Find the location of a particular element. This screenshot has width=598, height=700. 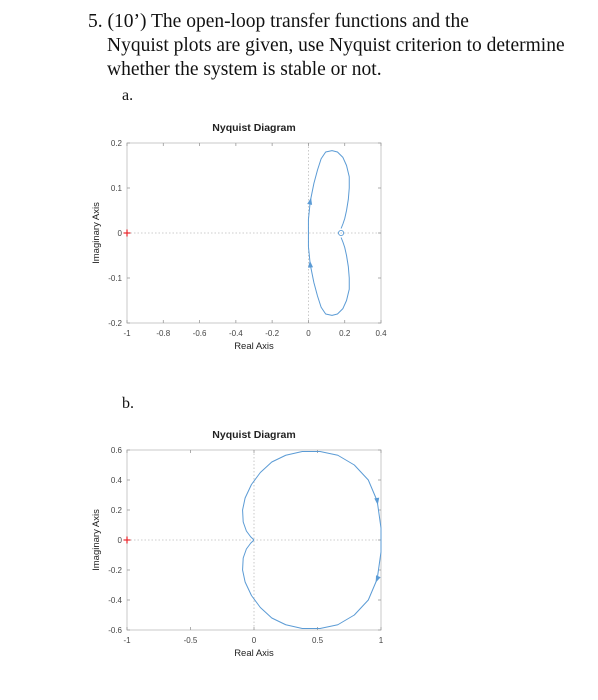

x-tick-label: -0.2 is located at coordinates (272, 333).